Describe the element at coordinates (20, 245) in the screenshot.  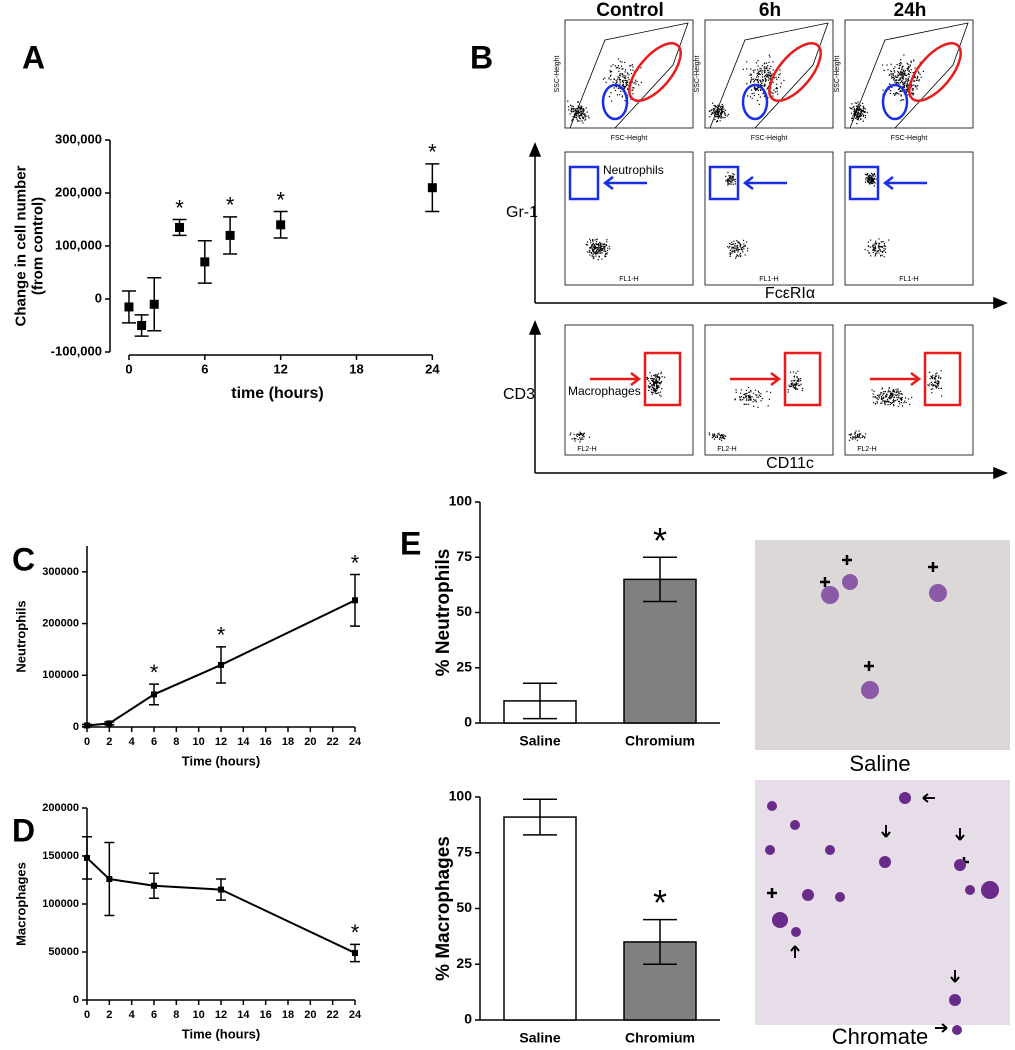
I see `y-axis-label-line: Change in cell number` at that location.